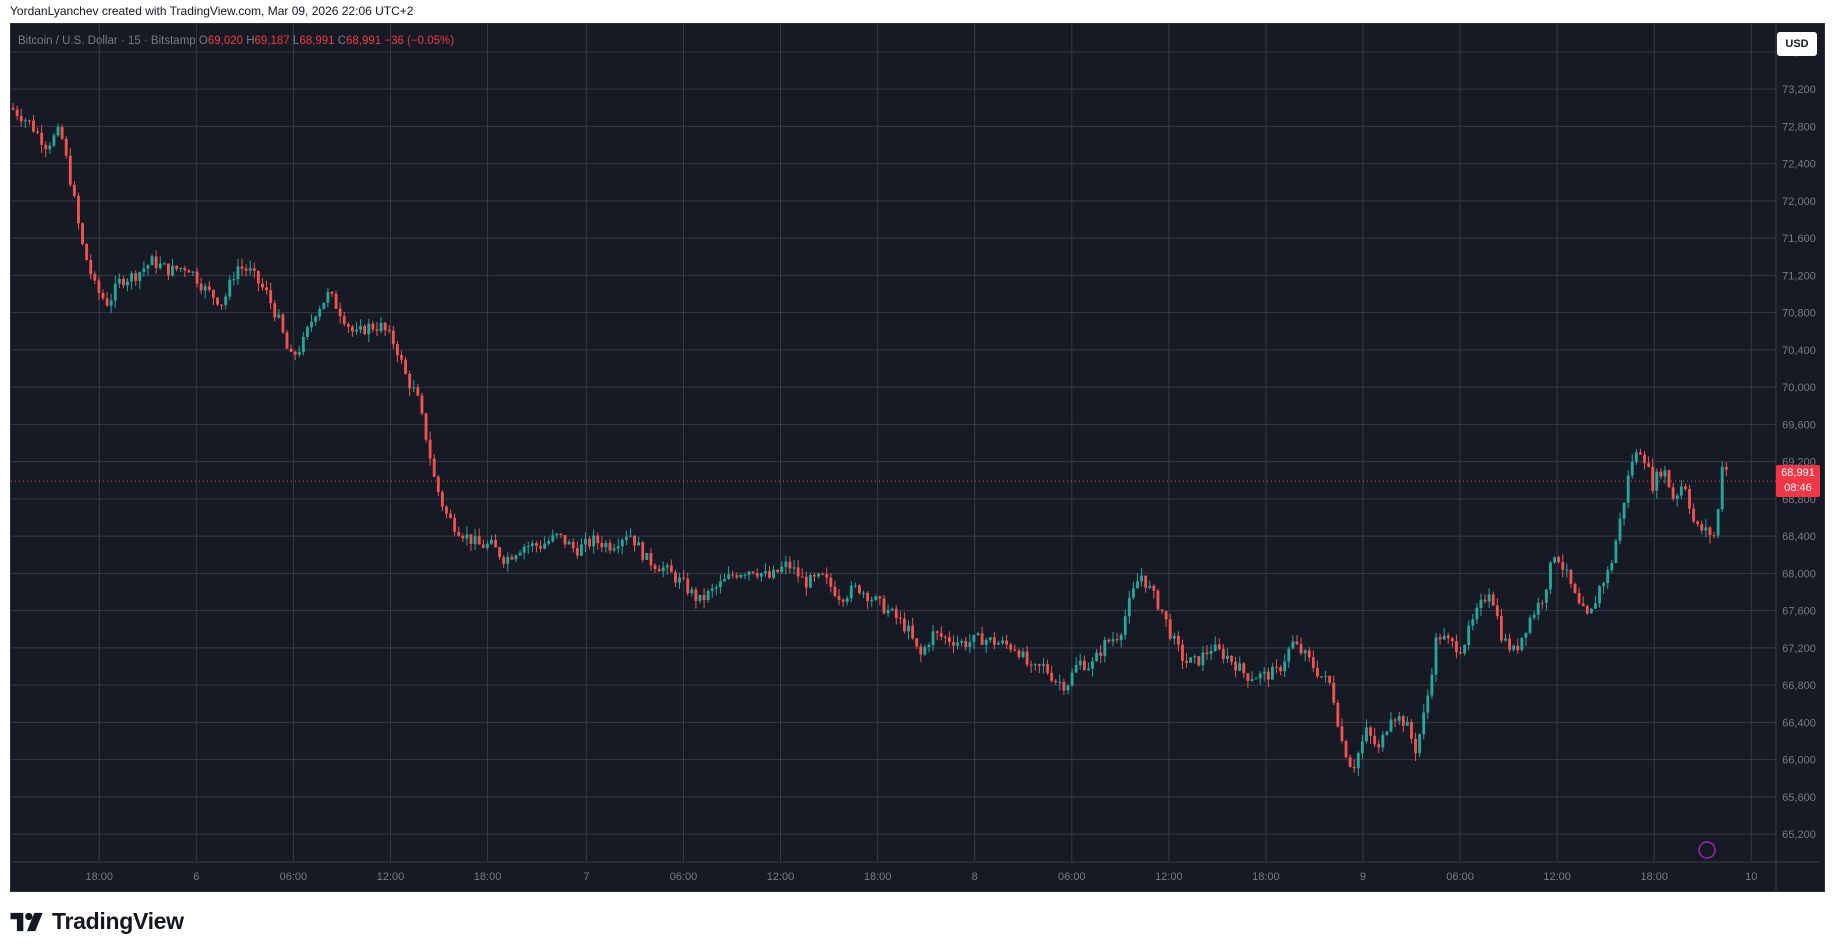 Image resolution: width=1835 pixels, height=951 pixels. What do you see at coordinates (1799, 165) in the screenshot?
I see `y-tick-label: 72,400` at bounding box center [1799, 165].